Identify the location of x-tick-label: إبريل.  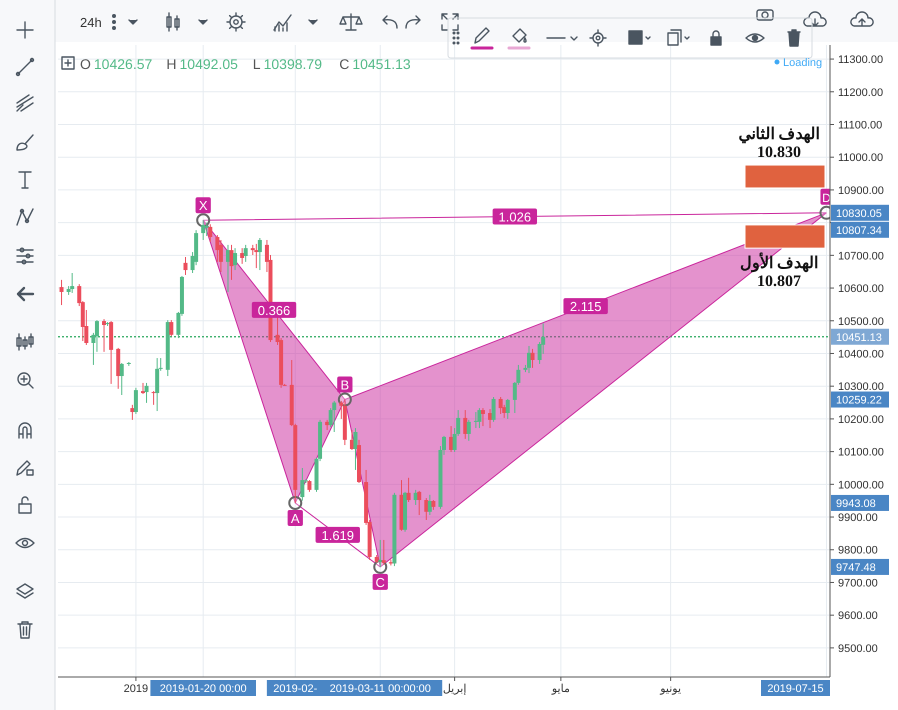
(454, 689).